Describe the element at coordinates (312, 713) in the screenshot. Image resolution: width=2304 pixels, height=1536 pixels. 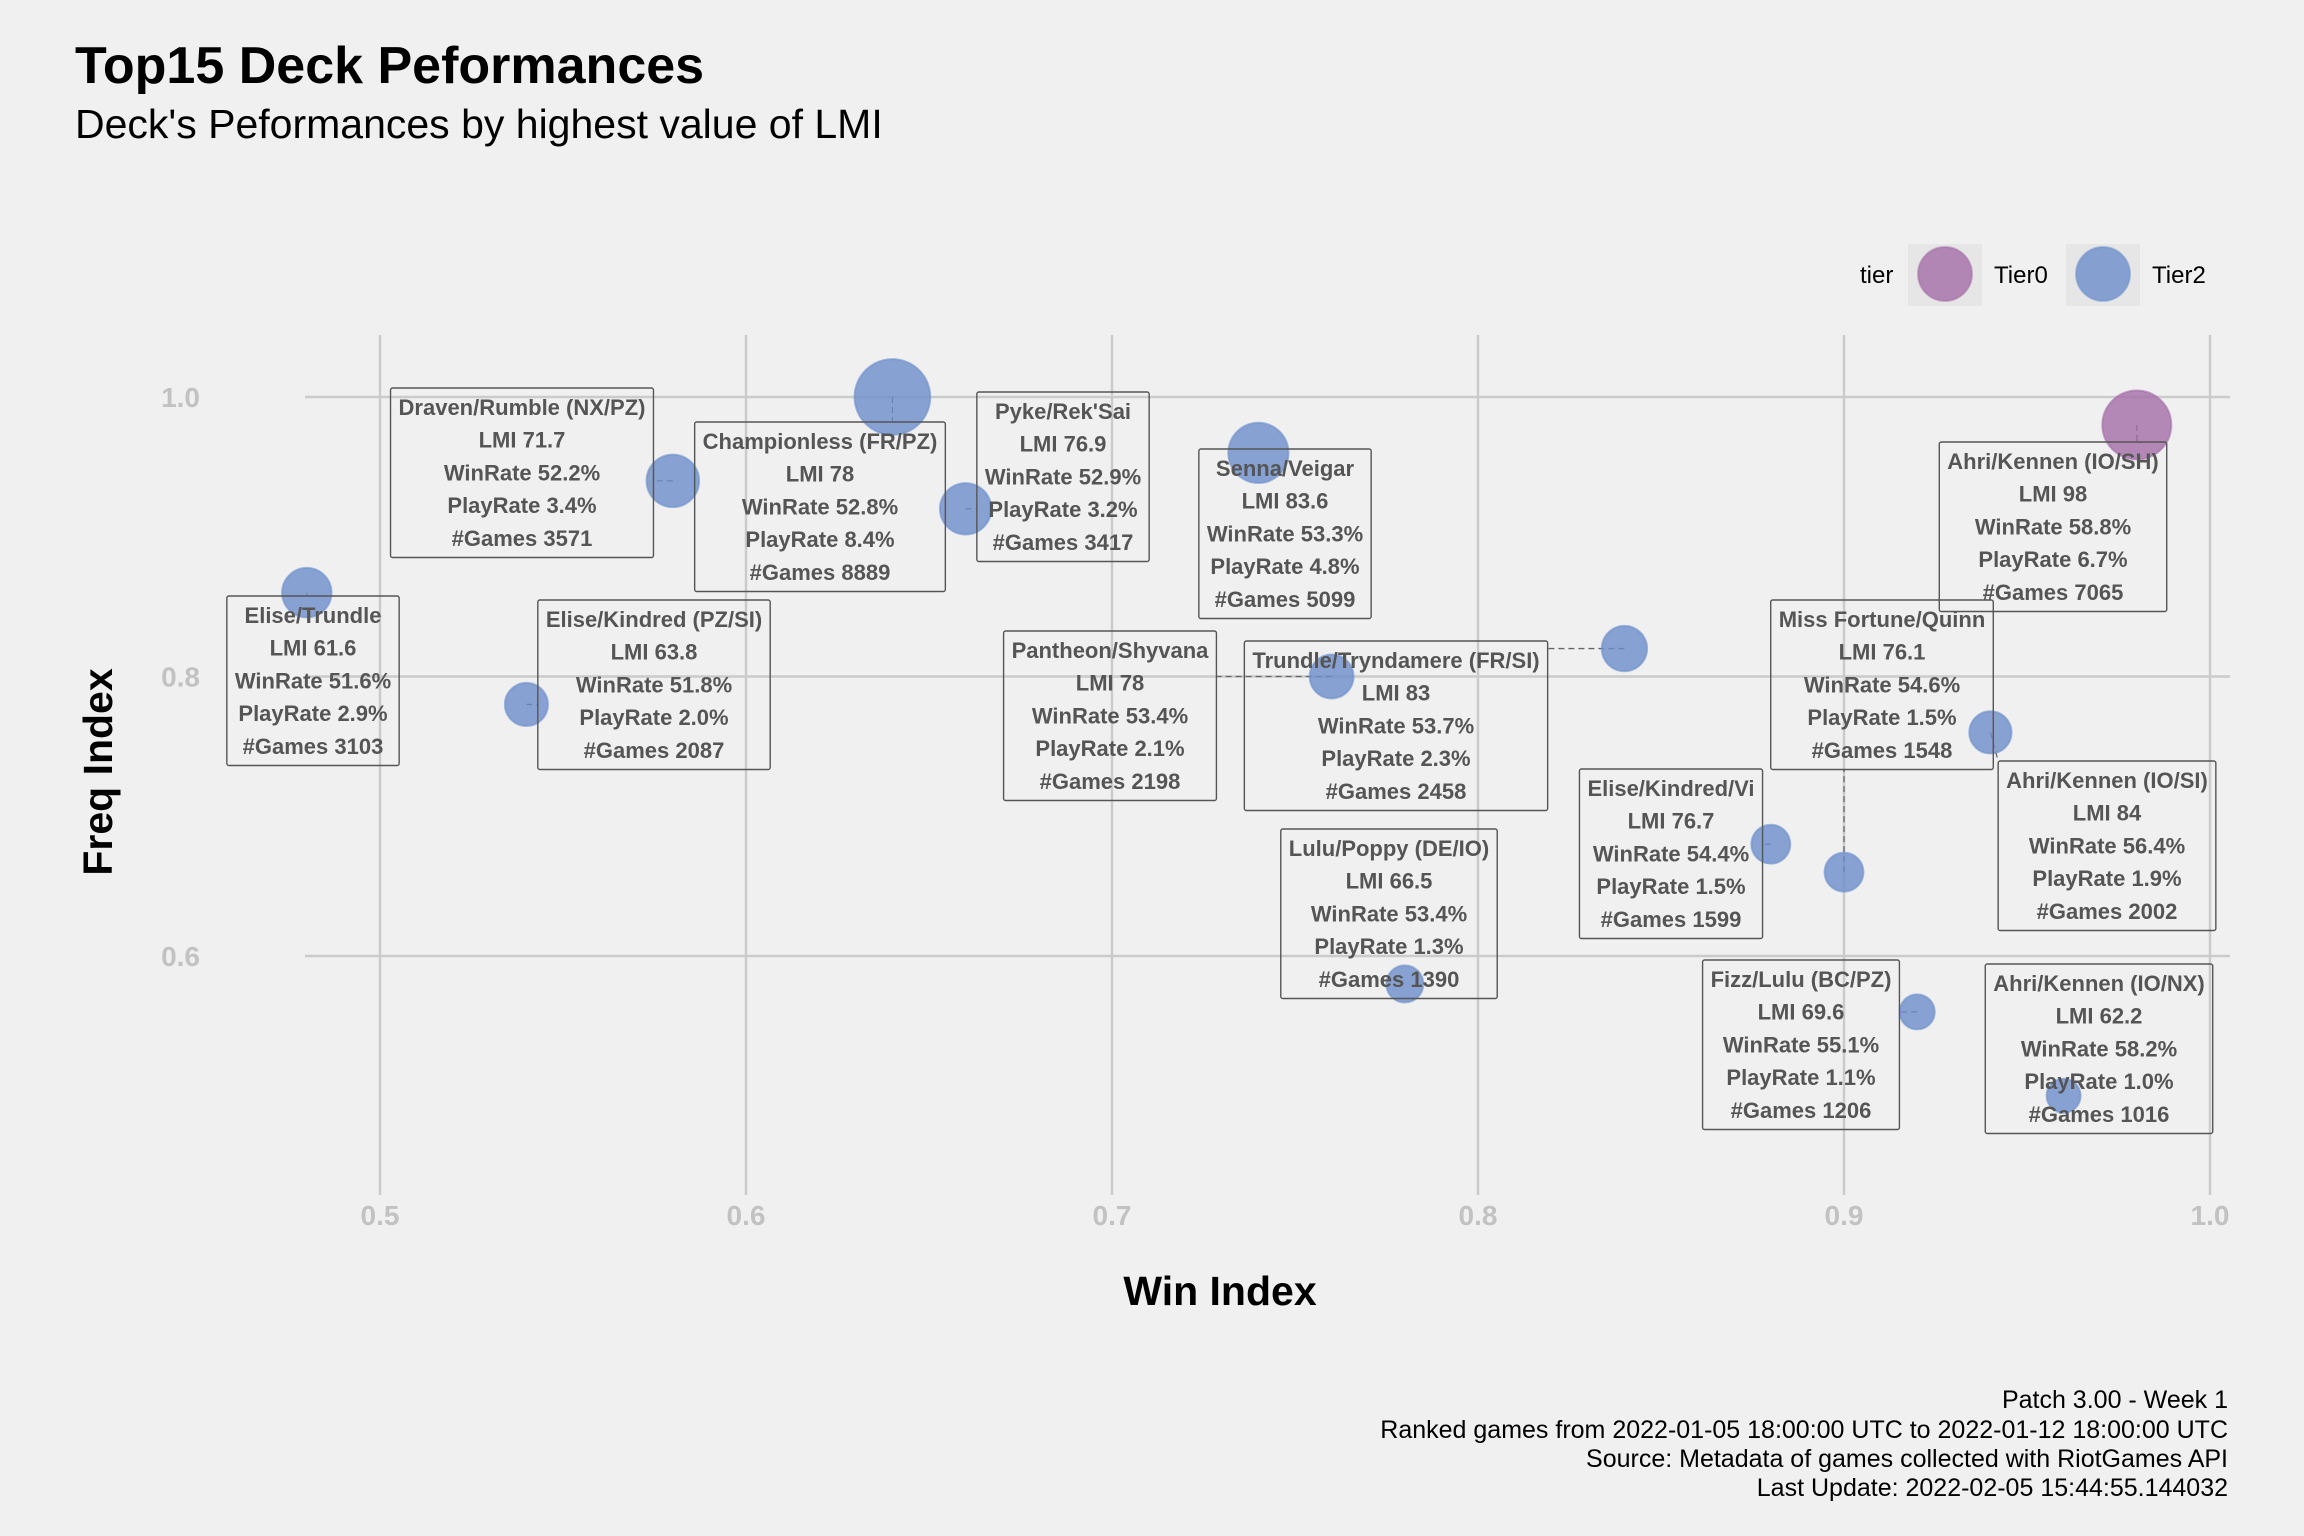
I see `data-label-line: PlayRate 2.9%` at that location.